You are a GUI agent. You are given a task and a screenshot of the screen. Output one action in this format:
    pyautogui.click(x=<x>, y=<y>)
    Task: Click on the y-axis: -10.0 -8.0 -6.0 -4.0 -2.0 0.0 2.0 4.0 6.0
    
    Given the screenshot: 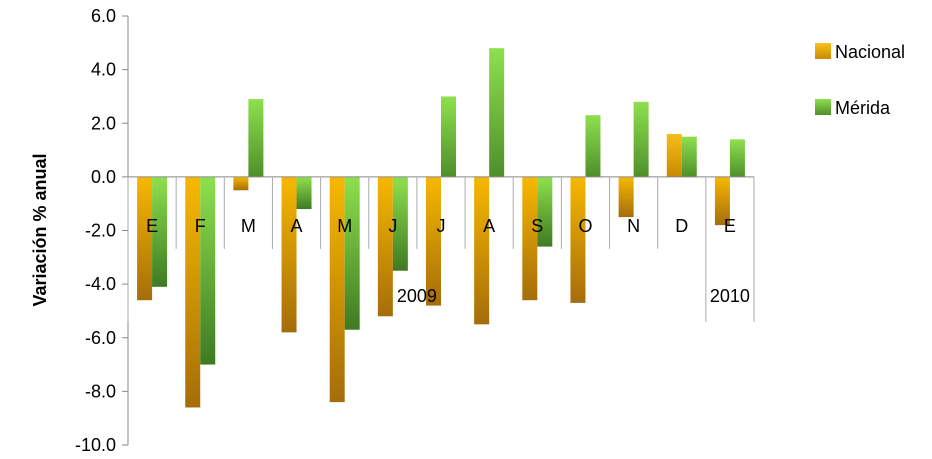 What is the action you would take?
    pyautogui.click(x=102, y=230)
    